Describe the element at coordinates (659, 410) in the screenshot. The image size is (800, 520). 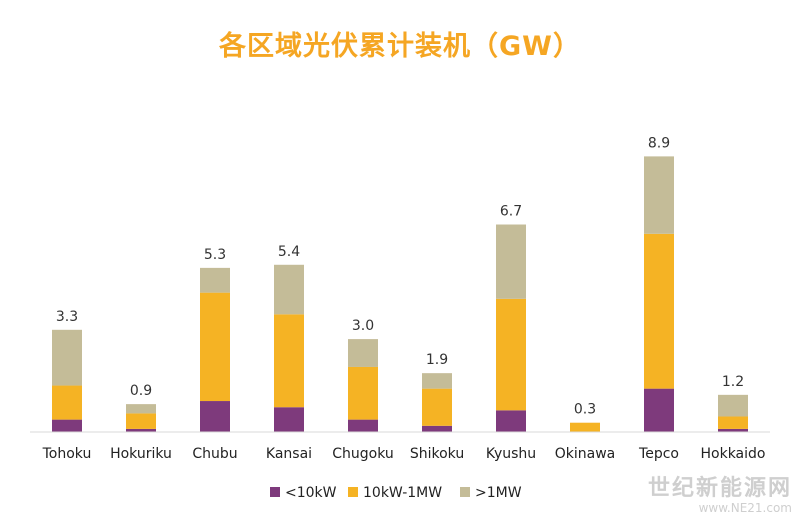
I see `bar-segment-tepco-10kw` at that location.